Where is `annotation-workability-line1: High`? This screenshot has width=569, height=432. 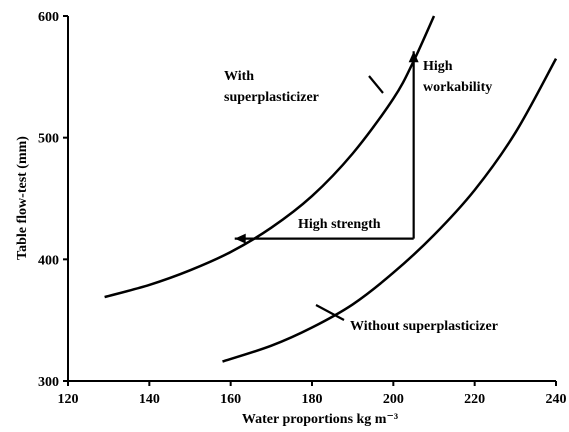 annotation-workability-line1: High is located at coordinates (438, 66).